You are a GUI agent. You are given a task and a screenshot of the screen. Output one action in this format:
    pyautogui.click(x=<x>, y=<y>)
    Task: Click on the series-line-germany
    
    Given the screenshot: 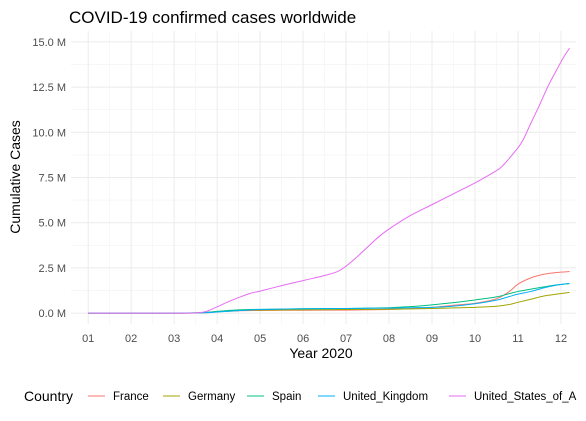 What is the action you would take?
    pyautogui.click(x=329, y=302)
    